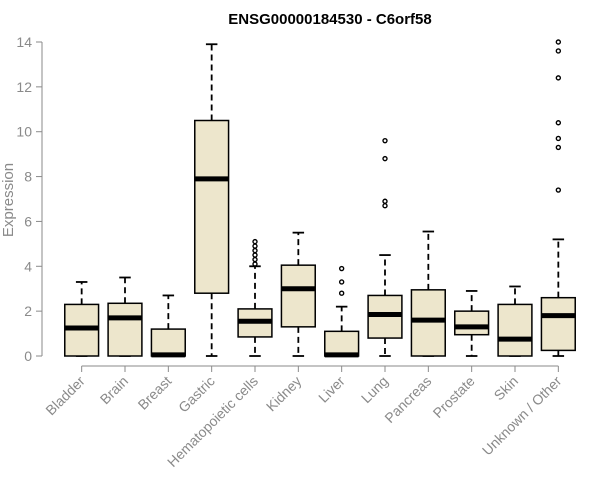  I want to click on x-tick-label: Brain, so click(114, 390).